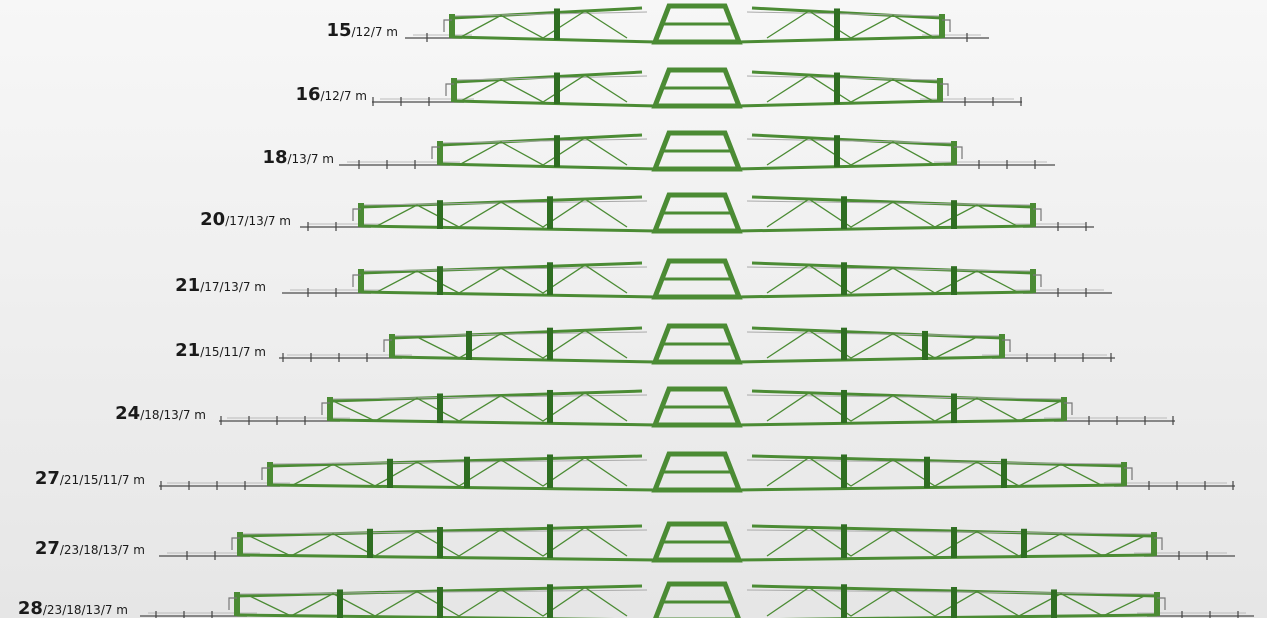 Image resolution: width=1267 pixels, height=618 pixels. I want to click on label-sections: /18/13/7 m, so click(173, 415).